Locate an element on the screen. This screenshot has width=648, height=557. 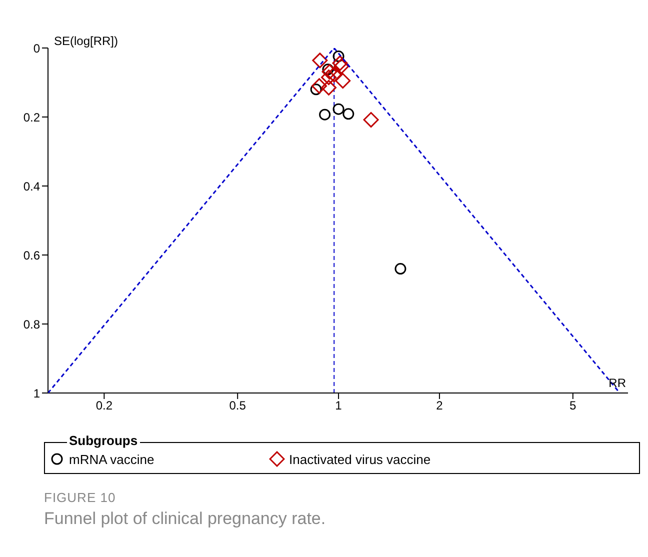
y-tick-label: 0.2 is located at coordinates (31, 117).